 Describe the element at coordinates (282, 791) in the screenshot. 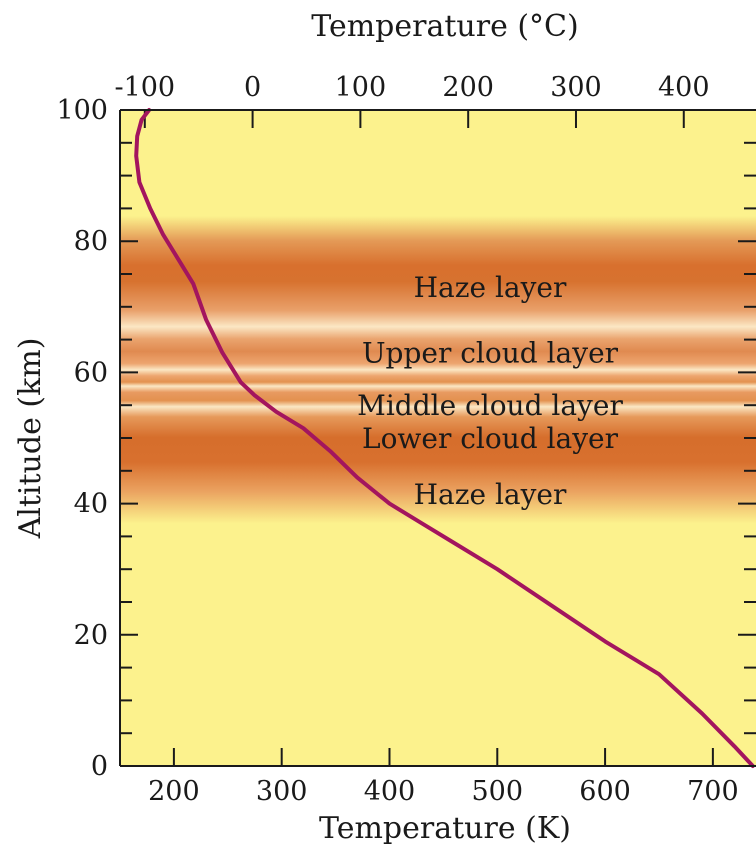

I see `x-tick-label: 300` at that location.